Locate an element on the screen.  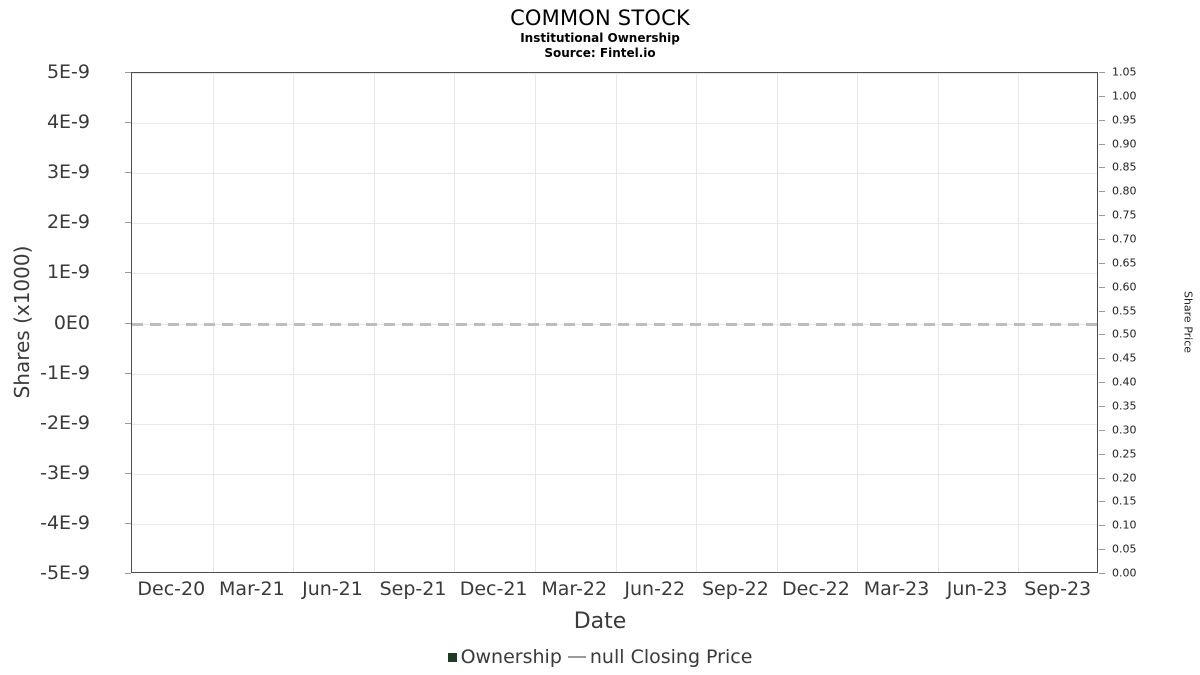
y-axis-right-tick-label: 0.90 is located at coordinates (1124, 144).